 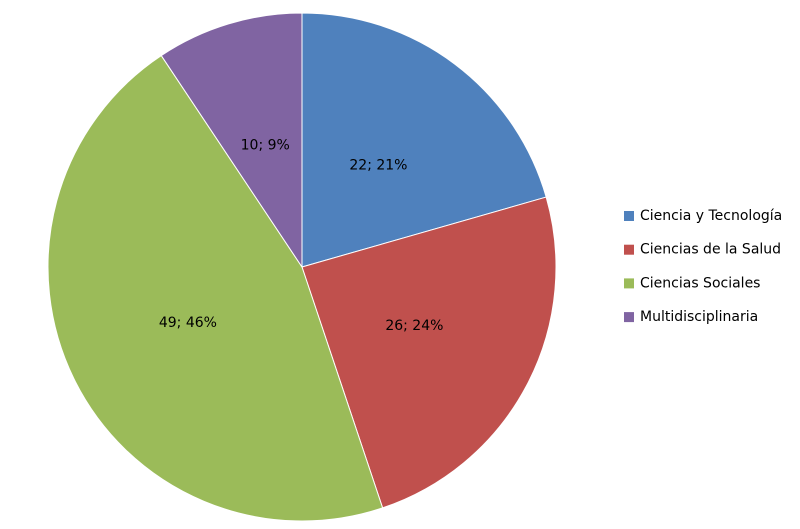 What do you see at coordinates (710, 250) in the screenshot?
I see `legend-label: Ciencias de la Salud` at bounding box center [710, 250].